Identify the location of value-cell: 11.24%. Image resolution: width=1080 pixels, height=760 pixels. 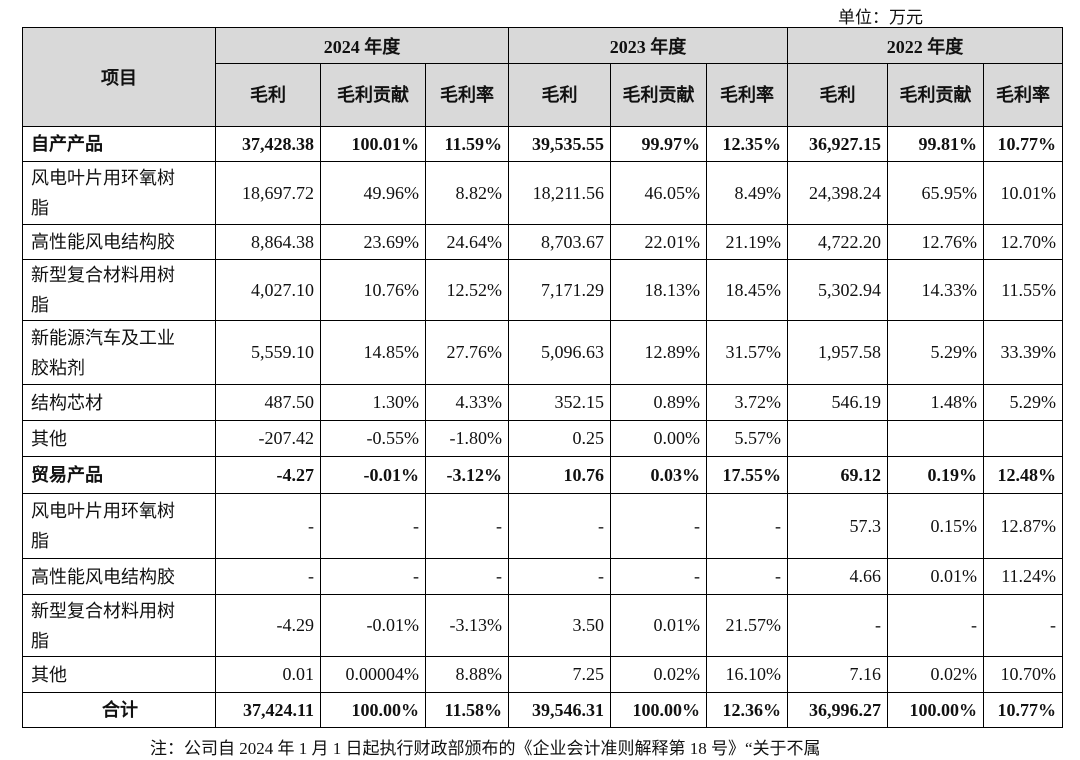
(1023, 576).